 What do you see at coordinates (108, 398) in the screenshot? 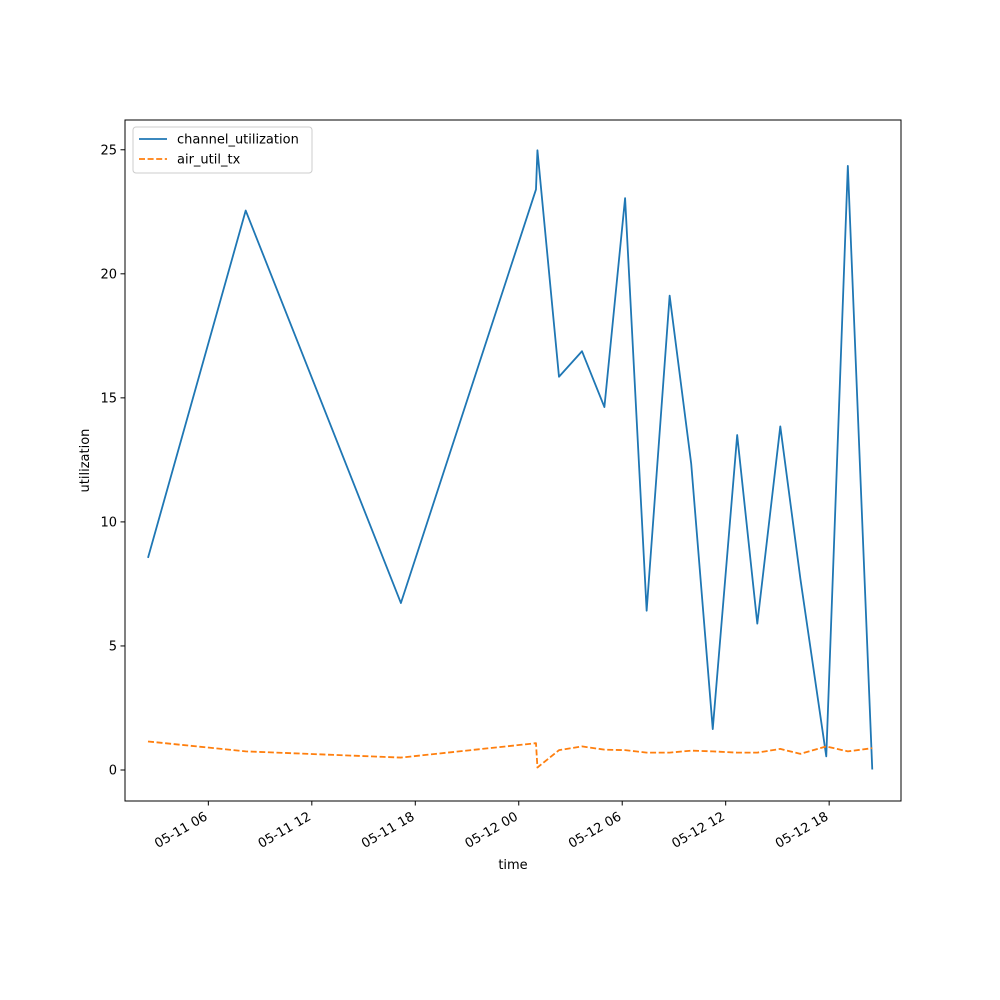
I see `y-tick-label: 15` at bounding box center [108, 398].